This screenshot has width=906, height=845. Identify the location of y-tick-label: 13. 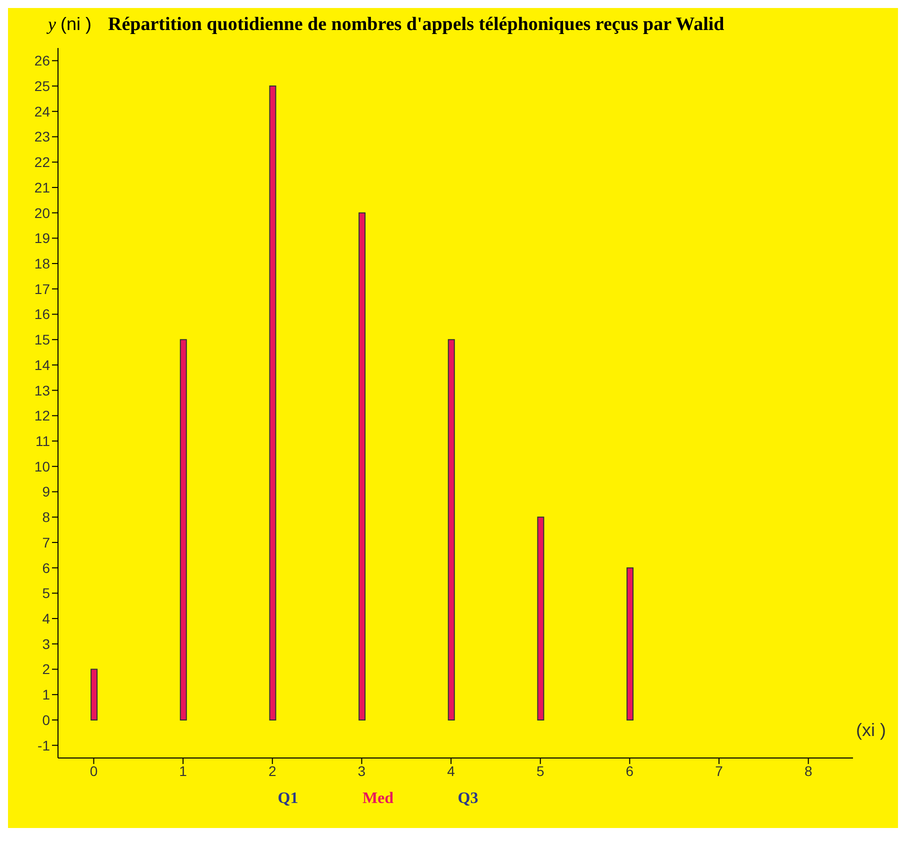
(42, 390).